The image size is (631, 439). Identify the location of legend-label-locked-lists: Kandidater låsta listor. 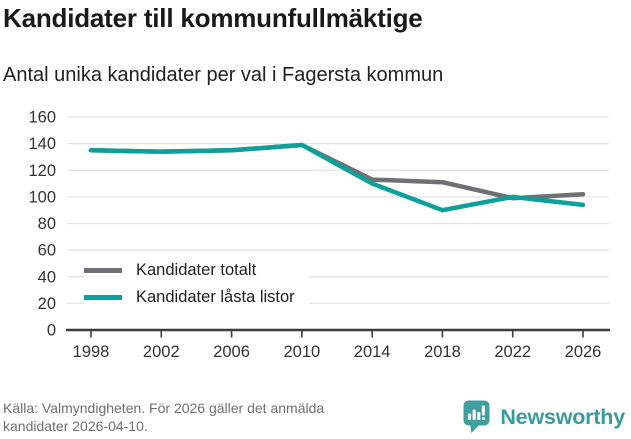
(215, 297).